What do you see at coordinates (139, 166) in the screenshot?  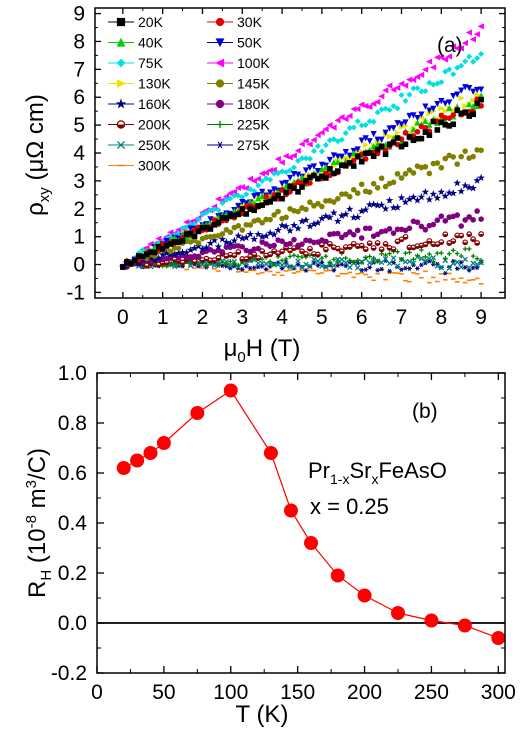 I see `legend-item-300K: 300K` at bounding box center [139, 166].